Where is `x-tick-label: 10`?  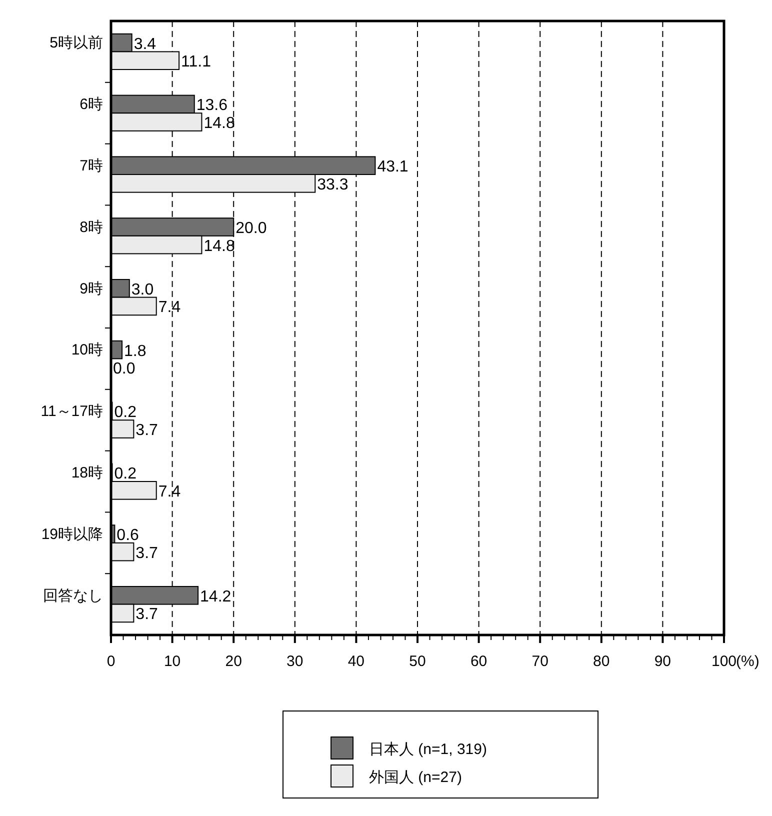 x-tick-label: 10 is located at coordinates (172, 661).